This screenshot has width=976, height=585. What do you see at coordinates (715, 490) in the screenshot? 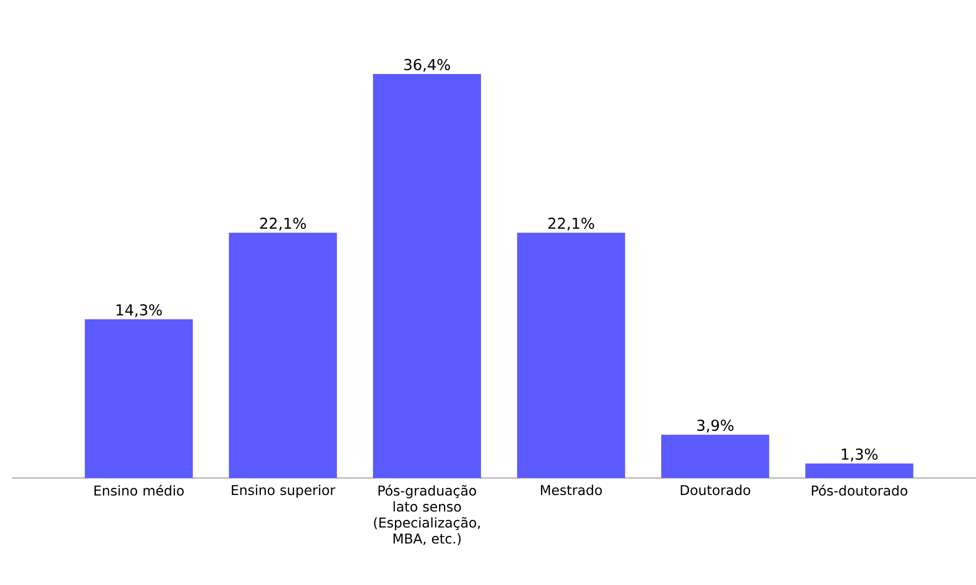
I see `x-tick-label: Doutorado` at bounding box center [715, 490].